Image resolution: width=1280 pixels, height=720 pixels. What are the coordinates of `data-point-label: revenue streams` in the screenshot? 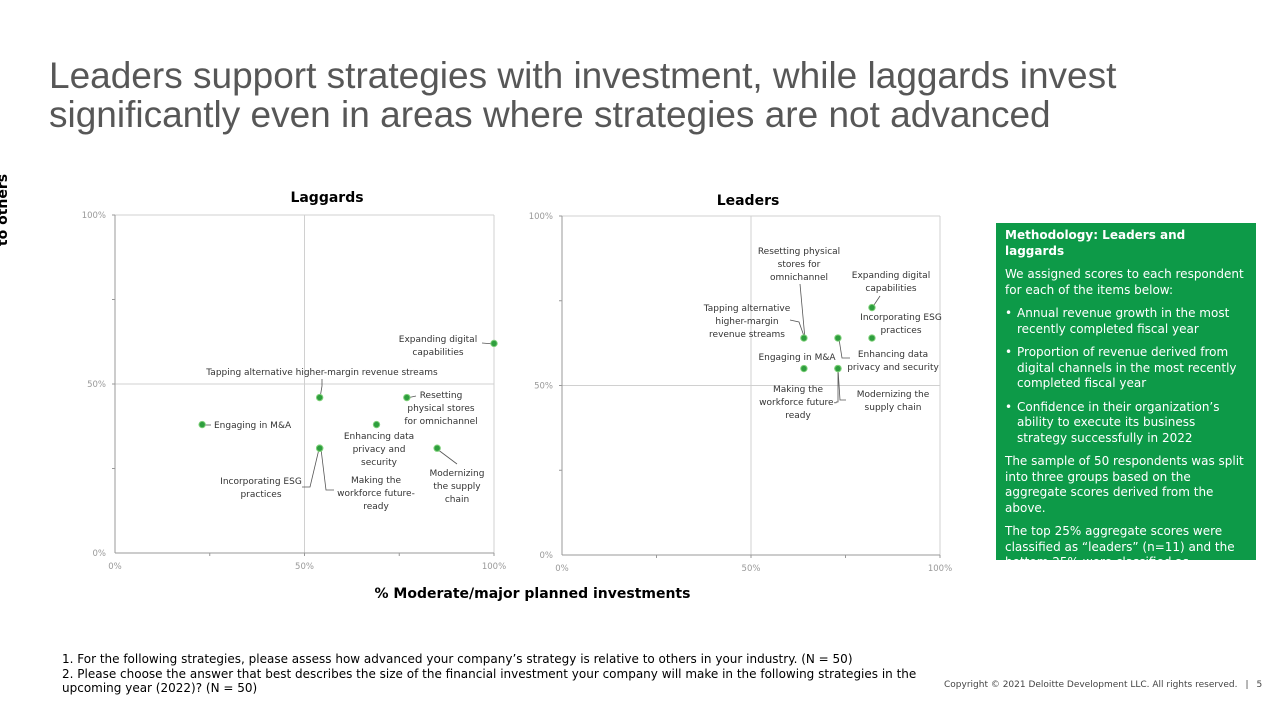 It's located at (747, 335).